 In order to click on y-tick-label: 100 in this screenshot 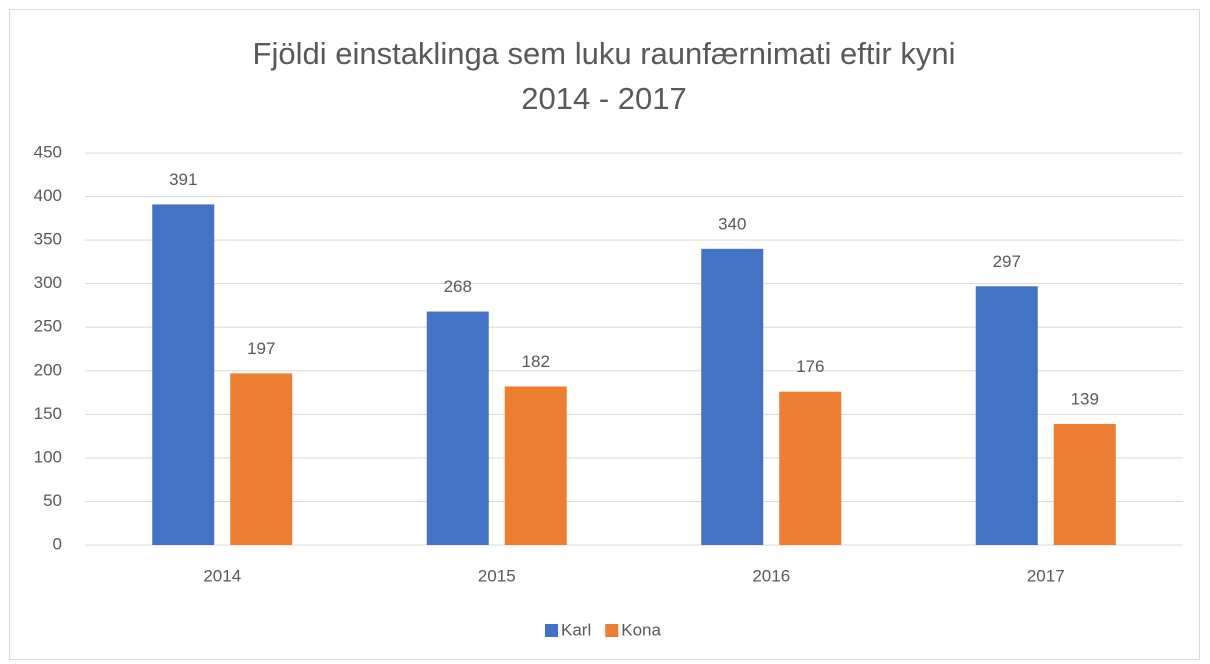, I will do `click(48, 456)`.